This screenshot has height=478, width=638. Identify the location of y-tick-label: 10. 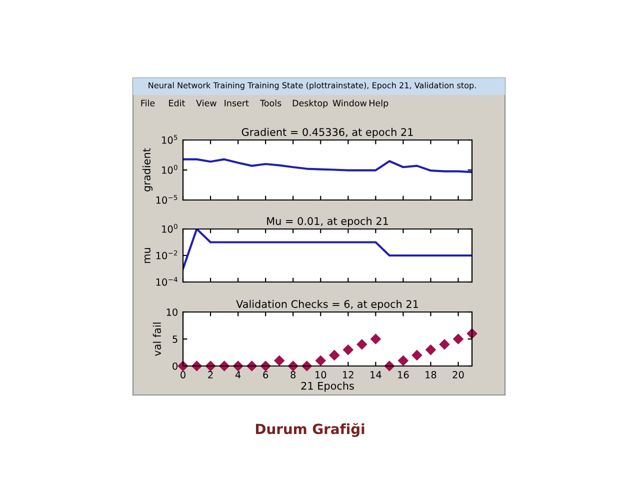
(172, 312).